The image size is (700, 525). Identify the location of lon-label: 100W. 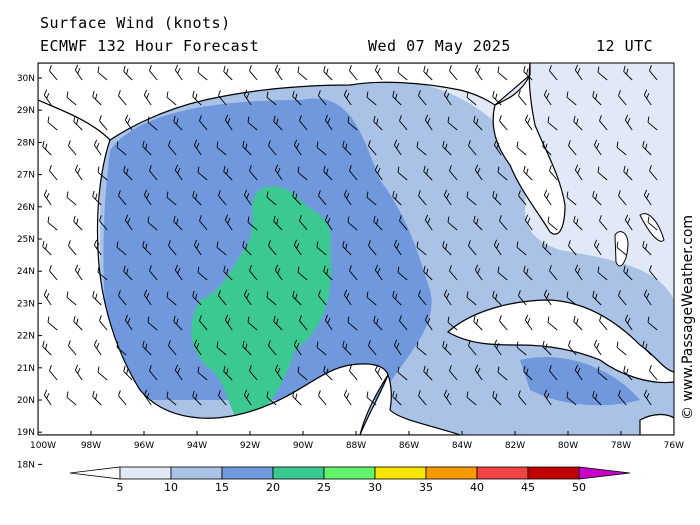
(43, 446).